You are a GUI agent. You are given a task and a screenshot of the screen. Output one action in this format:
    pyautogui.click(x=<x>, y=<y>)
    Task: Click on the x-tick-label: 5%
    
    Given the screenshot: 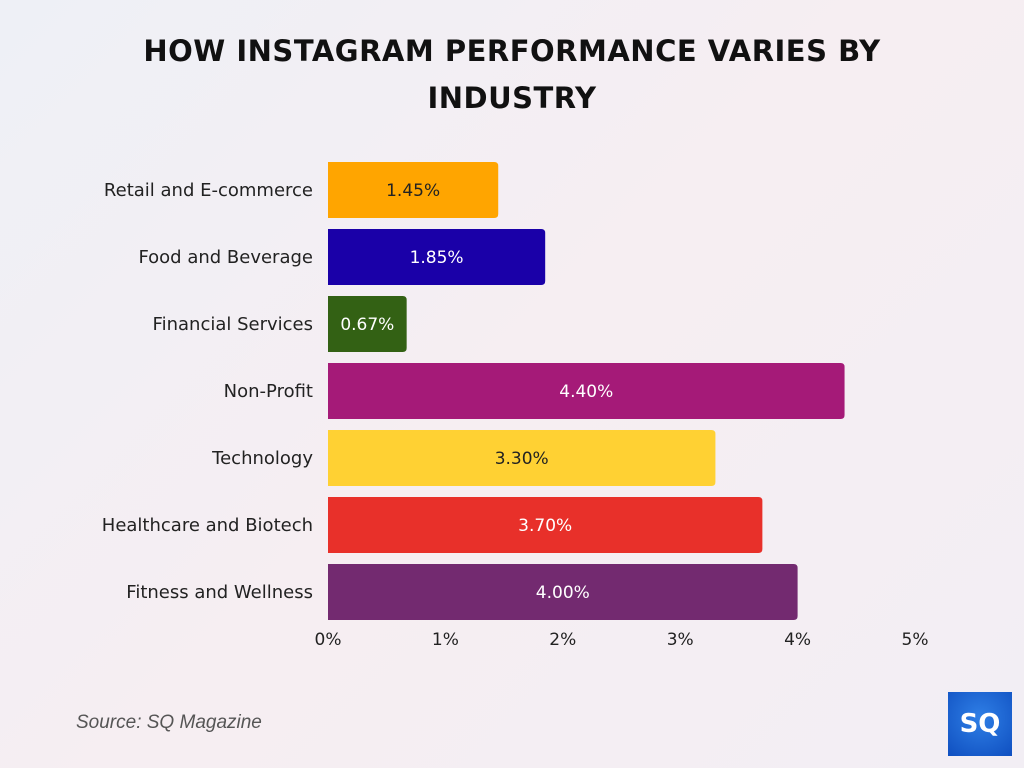 What is the action you would take?
    pyautogui.click(x=915, y=640)
    